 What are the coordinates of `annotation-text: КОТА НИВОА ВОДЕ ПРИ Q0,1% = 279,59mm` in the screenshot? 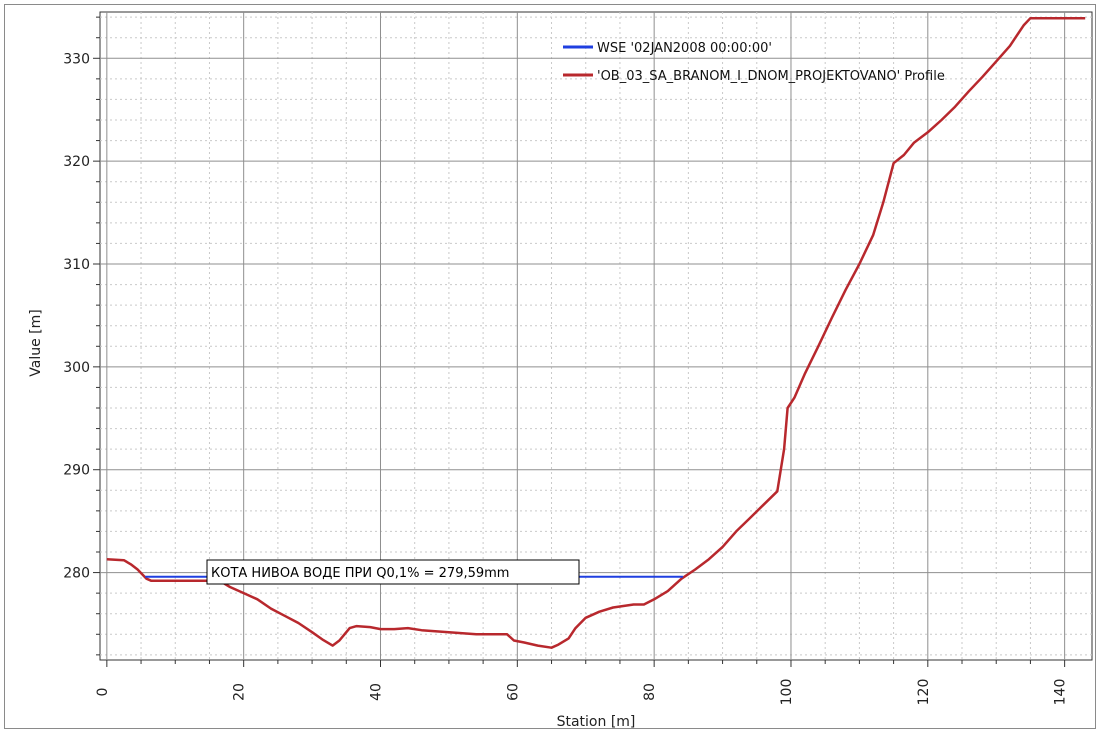 It's located at (360, 573).